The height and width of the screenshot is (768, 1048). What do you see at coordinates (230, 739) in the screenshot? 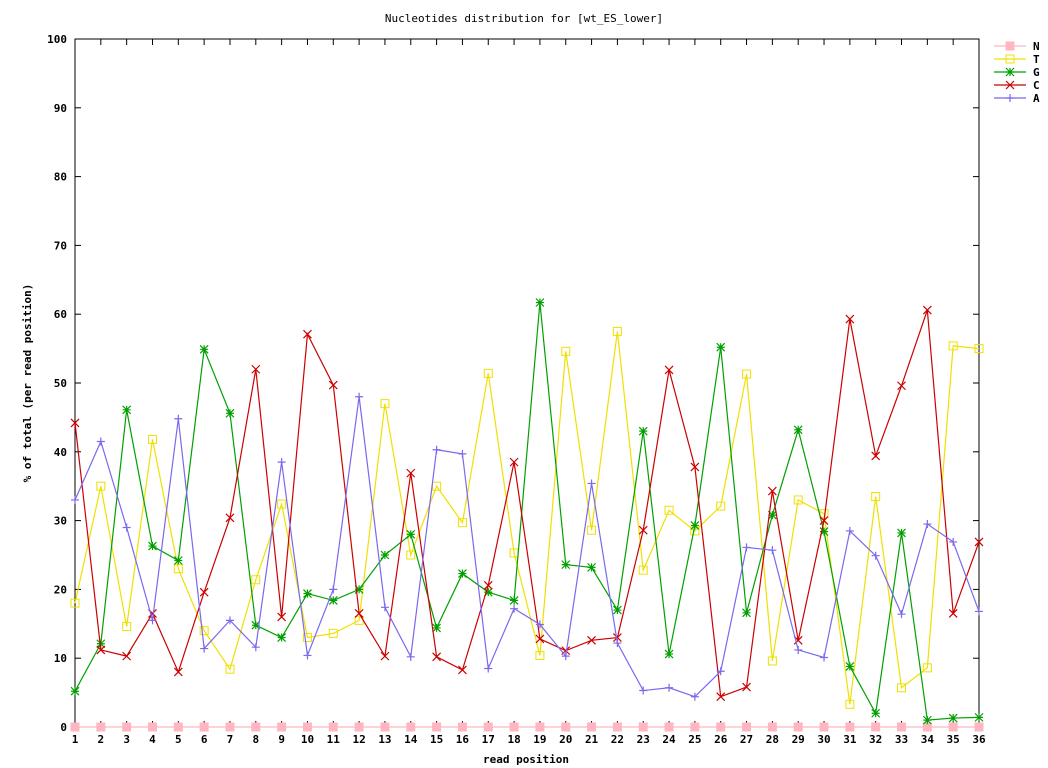
I see `x-tick-label: 7` at bounding box center [230, 739].